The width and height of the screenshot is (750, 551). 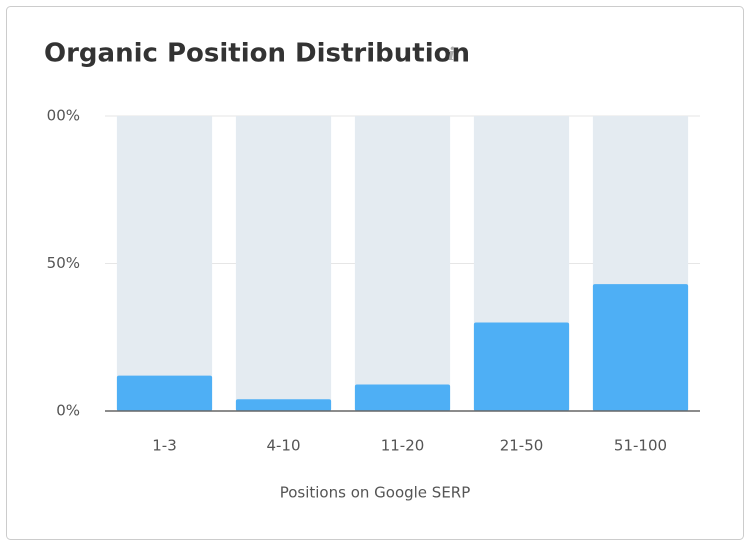 I want to click on x-tick-label: 11-20, so click(x=403, y=446).